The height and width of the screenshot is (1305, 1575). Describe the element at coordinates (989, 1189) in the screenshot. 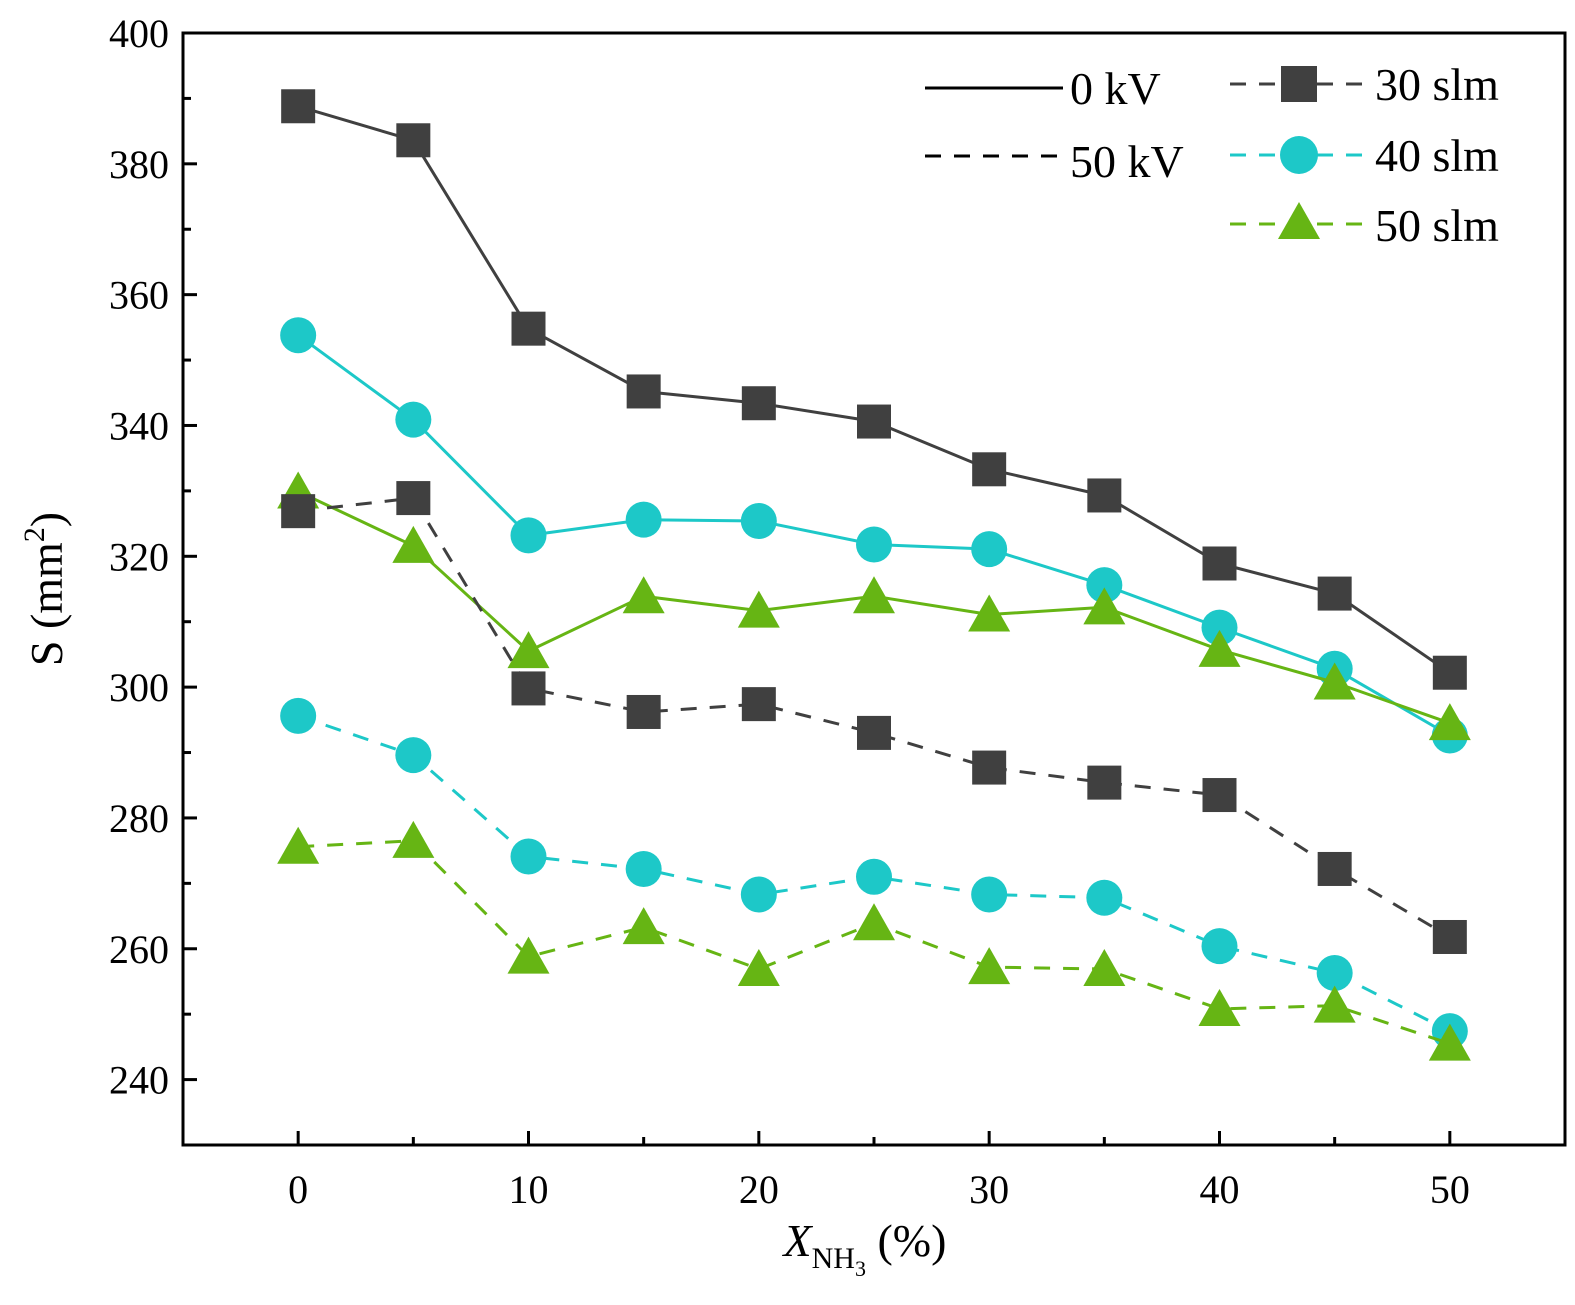

I see `x-tick-label: 30` at that location.